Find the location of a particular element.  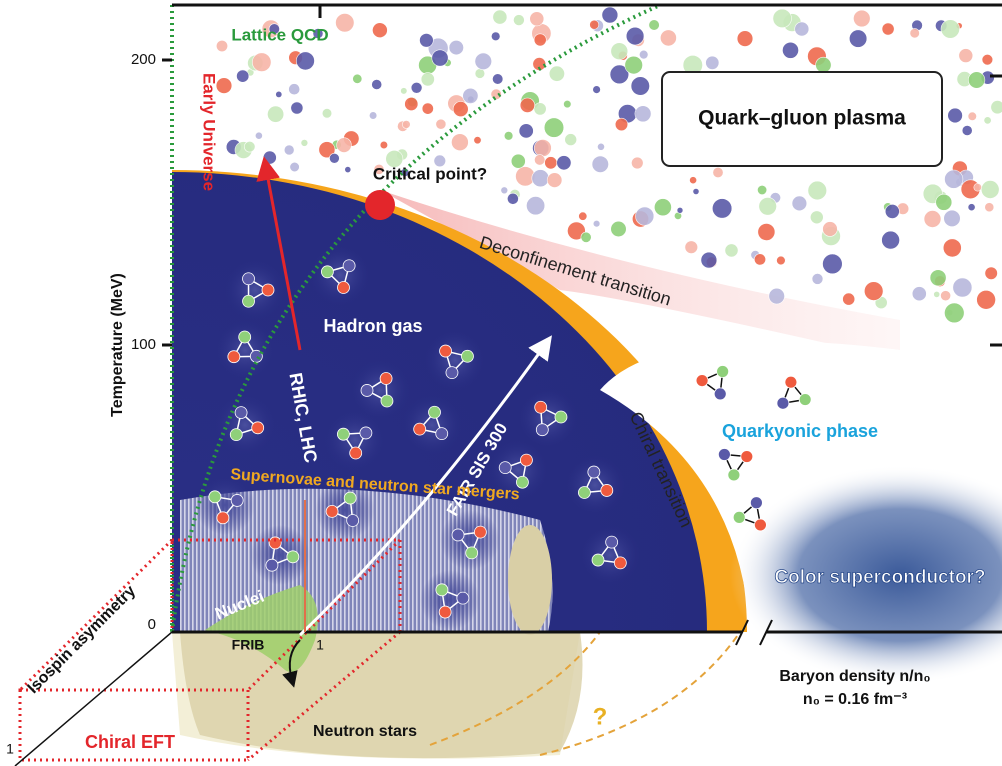

color-sc-label: Color superconductor? is located at coordinates (879, 577).